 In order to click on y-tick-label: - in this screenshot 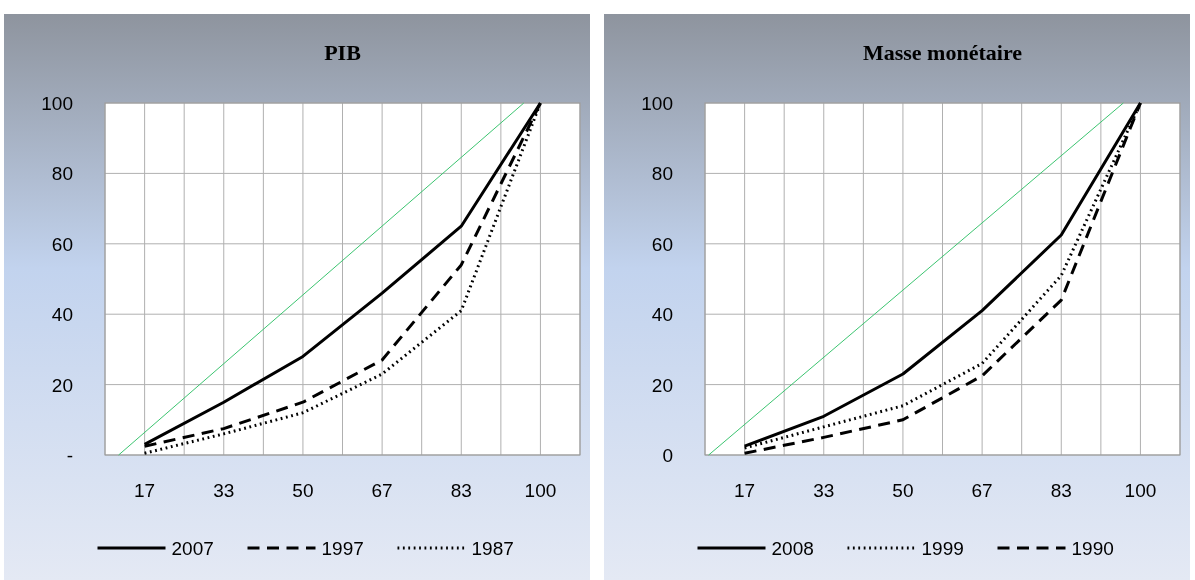, I will do `click(69, 455)`.